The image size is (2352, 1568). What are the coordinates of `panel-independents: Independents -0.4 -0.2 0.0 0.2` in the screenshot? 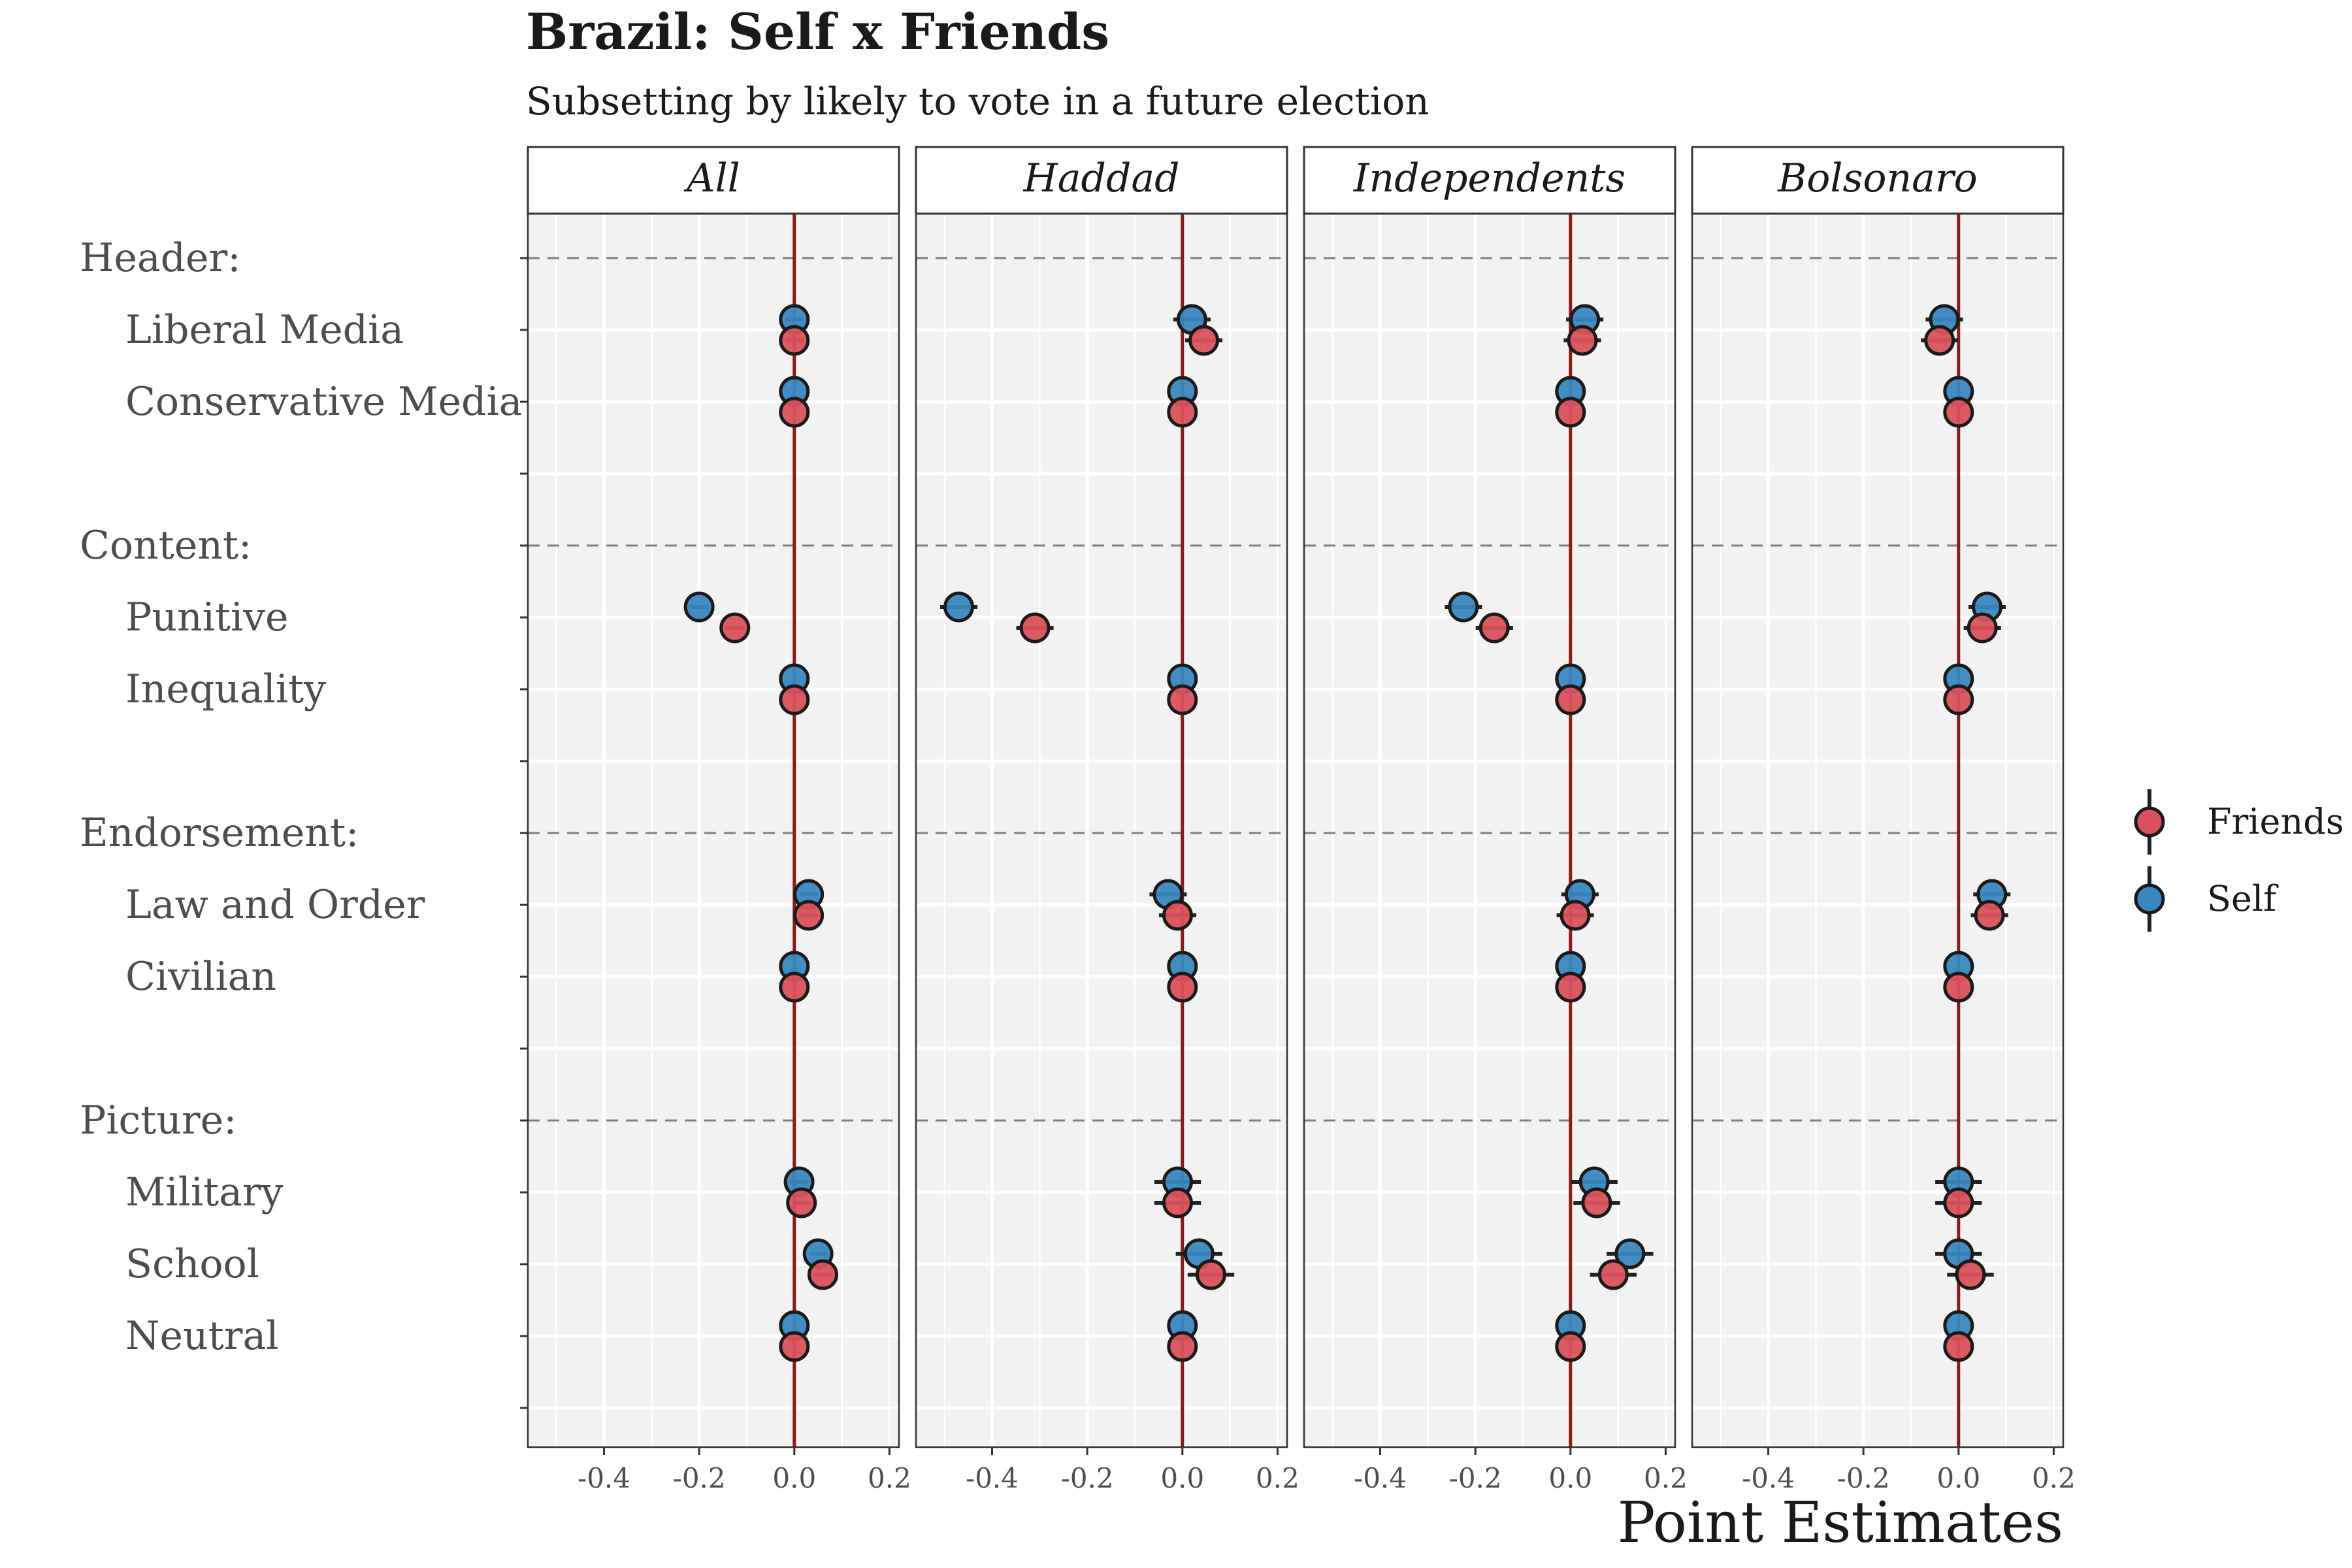 It's located at (1495, 820).